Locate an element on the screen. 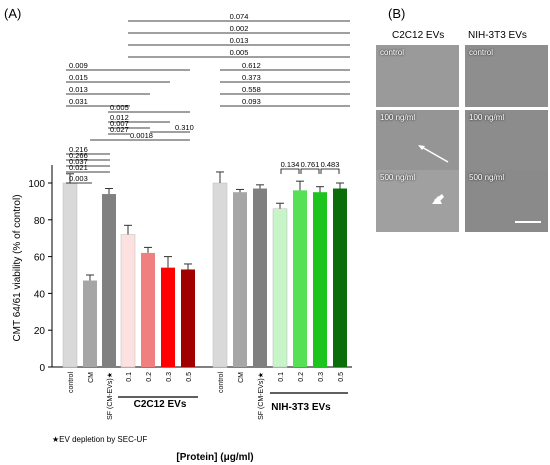 This screenshot has height=465, width=550. p-value-label: 0.031 is located at coordinates (78, 101).